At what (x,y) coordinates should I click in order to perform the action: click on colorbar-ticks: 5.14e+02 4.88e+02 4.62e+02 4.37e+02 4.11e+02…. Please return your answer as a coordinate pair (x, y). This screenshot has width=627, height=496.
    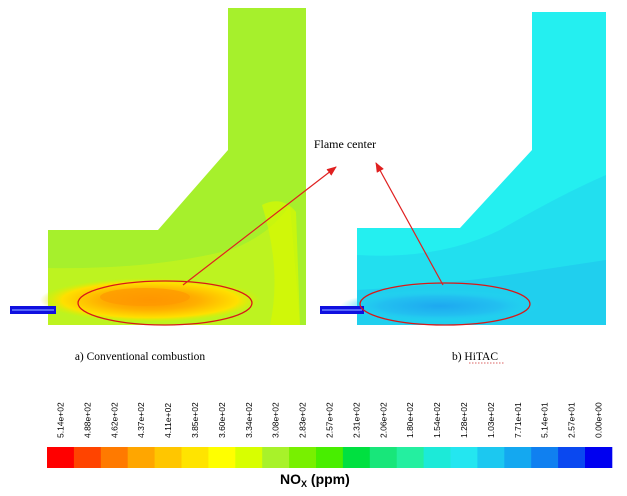
    Looking at the image, I should click on (329, 420).